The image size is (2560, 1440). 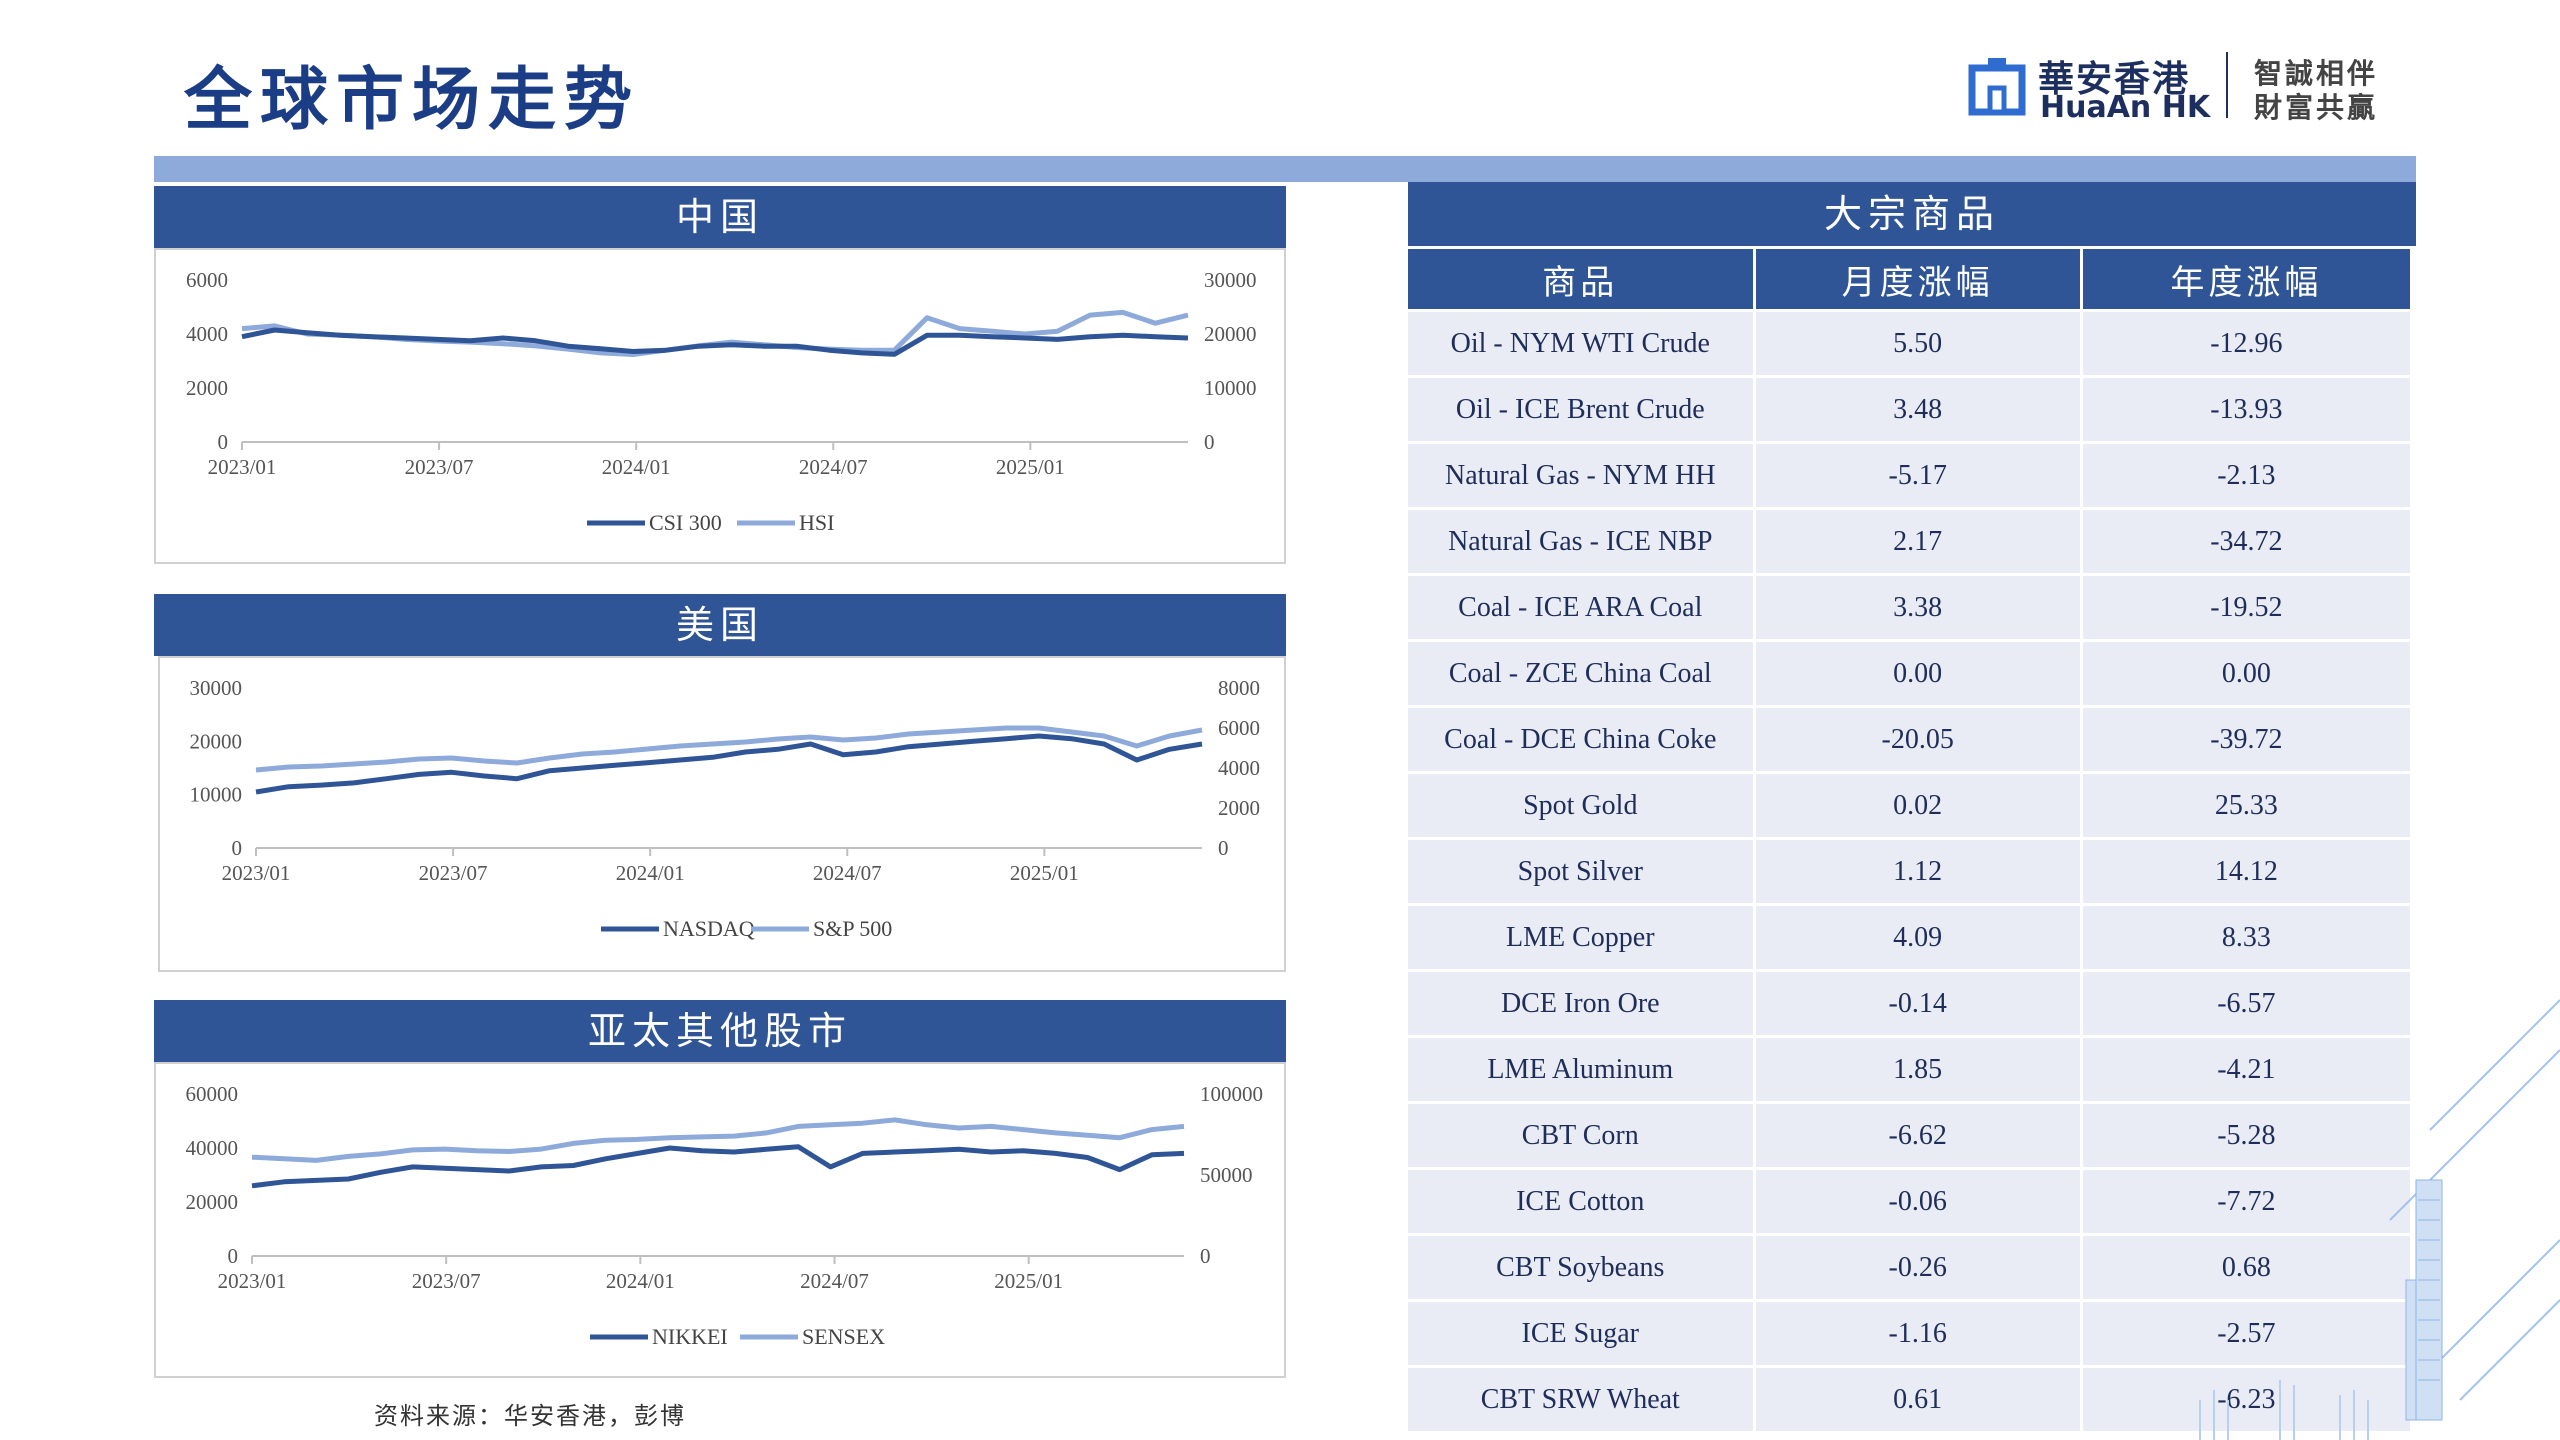 What do you see at coordinates (852, 928) in the screenshot?
I see `legend-label: S&P 500` at bounding box center [852, 928].